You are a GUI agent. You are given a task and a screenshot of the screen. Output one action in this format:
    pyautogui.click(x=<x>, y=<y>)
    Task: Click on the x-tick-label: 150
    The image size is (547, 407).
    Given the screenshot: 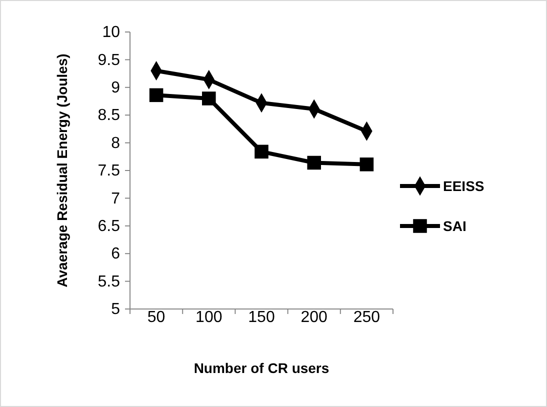 What is the action you would take?
    pyautogui.click(x=261, y=317)
    